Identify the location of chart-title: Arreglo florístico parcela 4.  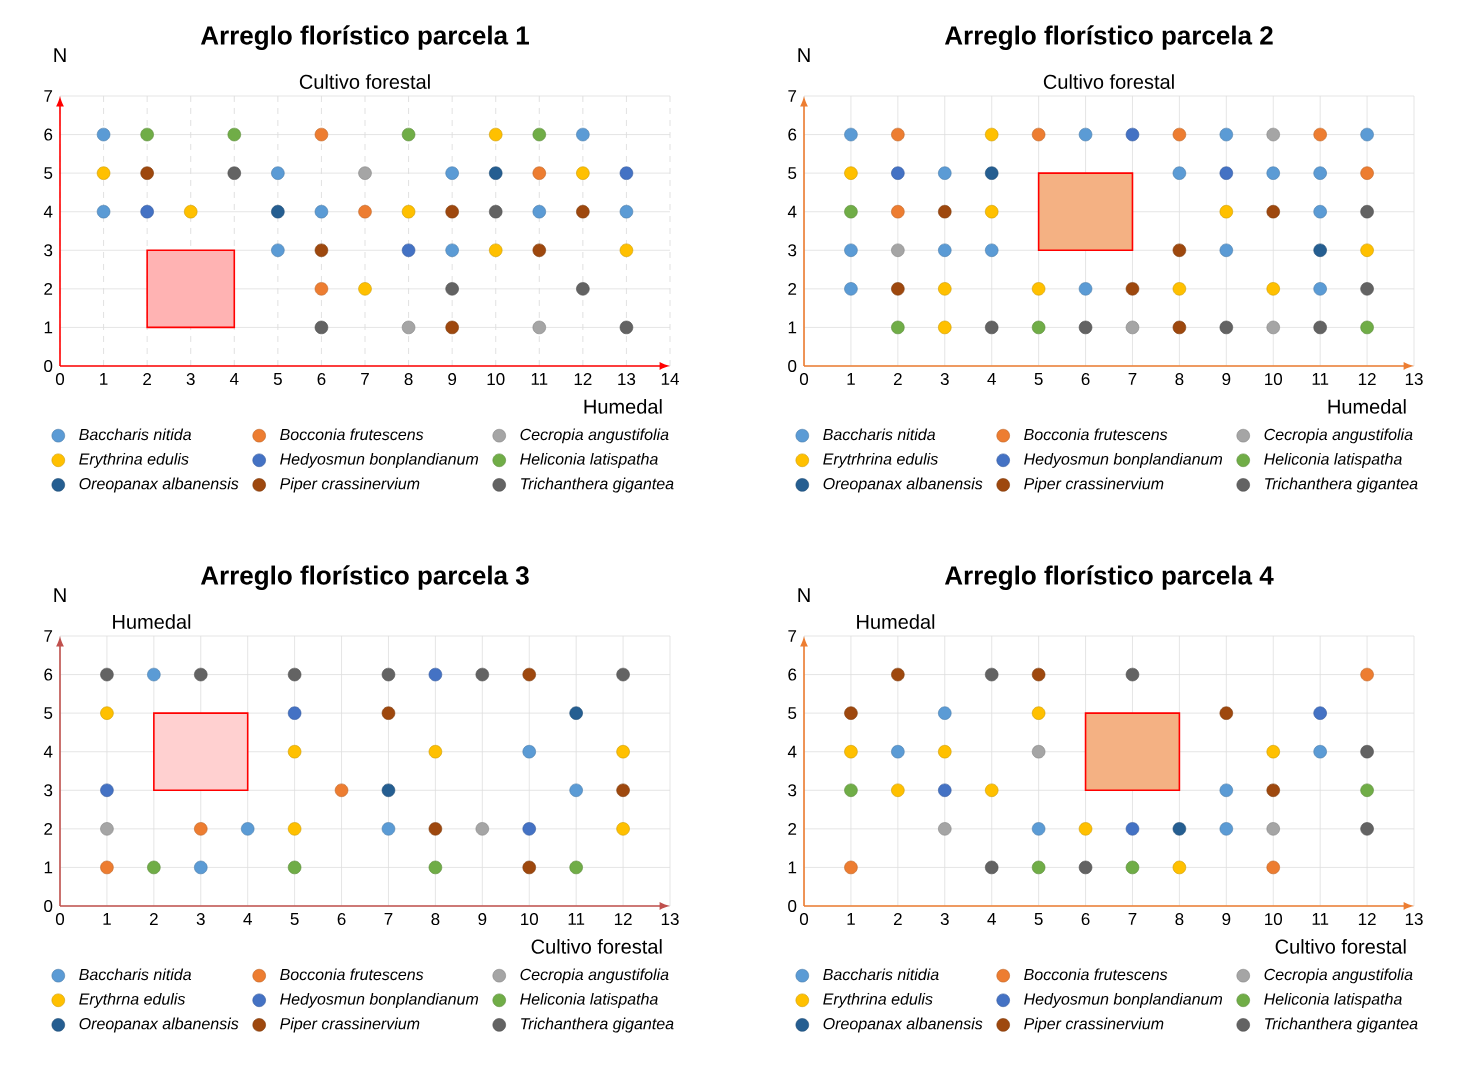
(1109, 577).